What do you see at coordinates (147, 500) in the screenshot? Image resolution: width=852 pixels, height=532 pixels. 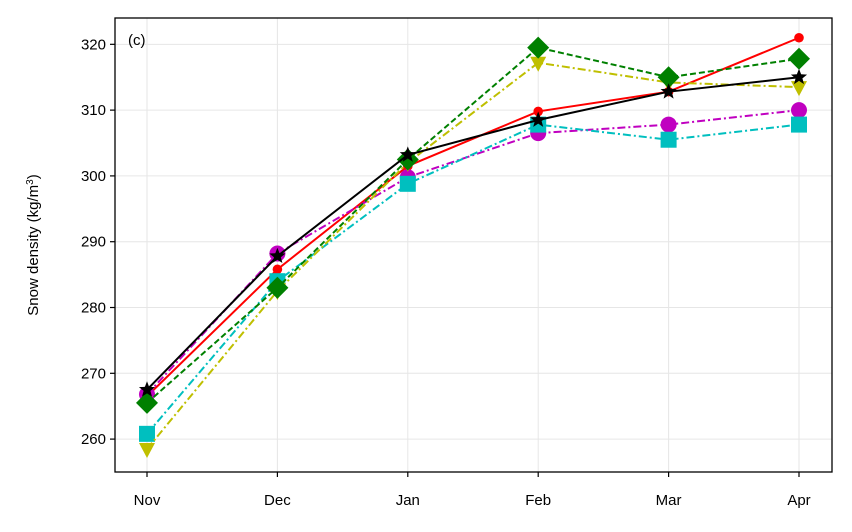 I see `x-tick-label: Nov` at bounding box center [147, 500].